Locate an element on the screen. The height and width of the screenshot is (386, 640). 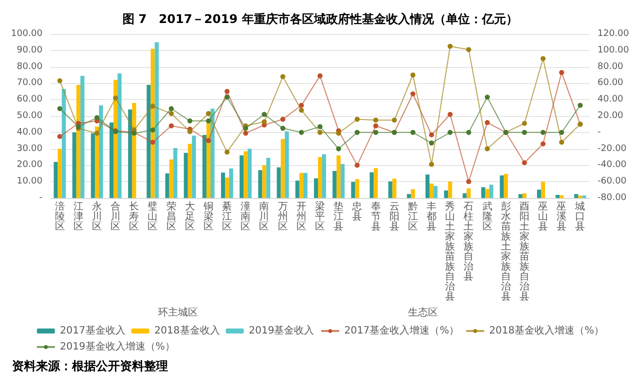
y2-tick-label: -20.00 is located at coordinates (612, 149).